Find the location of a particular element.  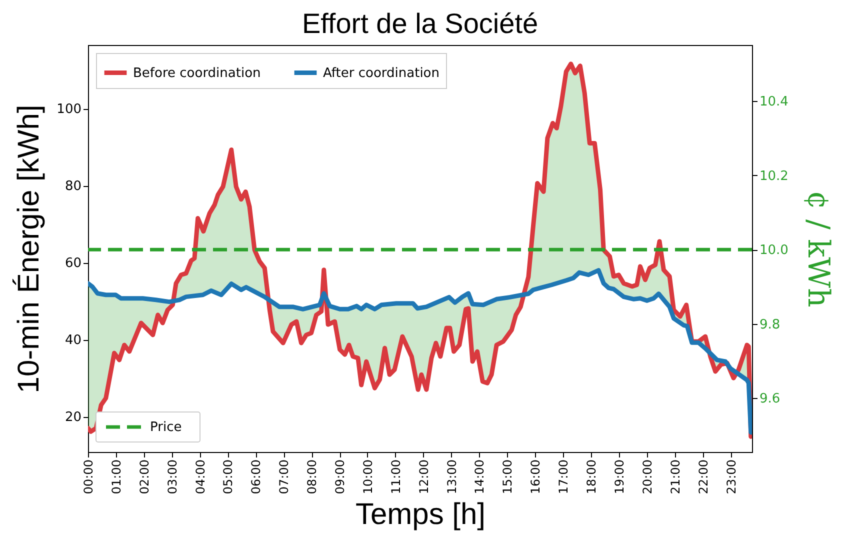

chart-title: Effort de la Société is located at coordinates (420, 23).